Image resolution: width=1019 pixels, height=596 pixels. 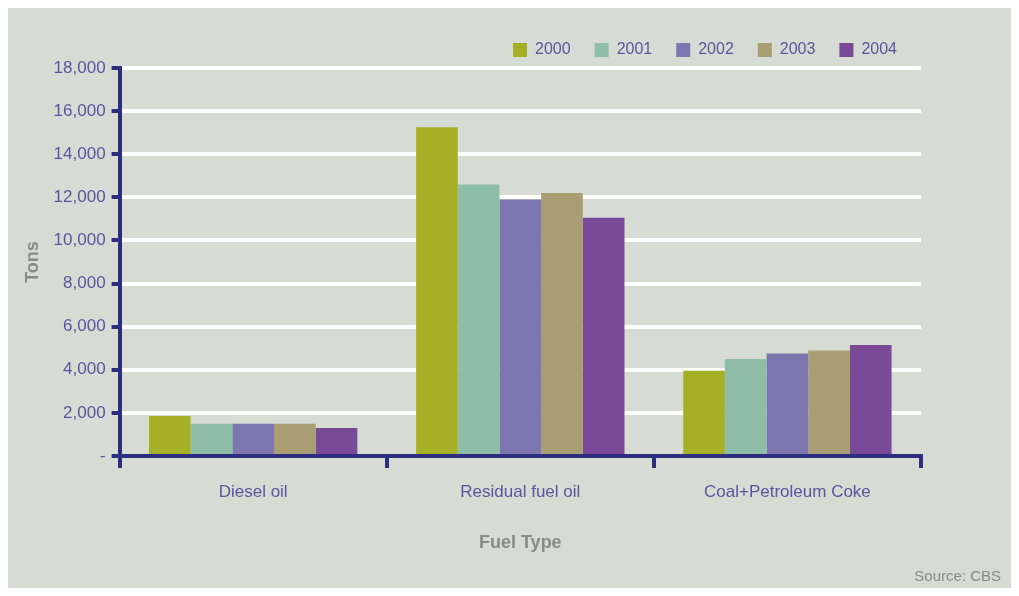 I want to click on legend-label: 2001, so click(x=634, y=49).